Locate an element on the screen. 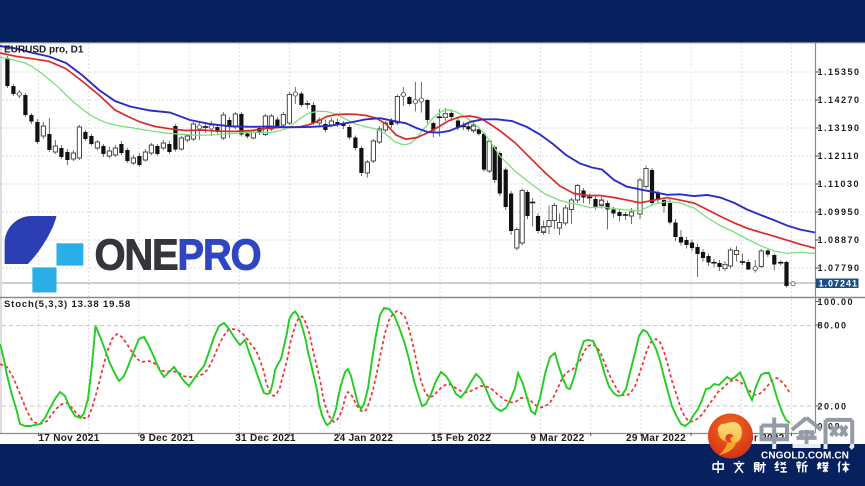 This screenshot has width=865, height=486. svg-text: Stoch(5,3,3) 13.38 19.58 is located at coordinates (67, 304).